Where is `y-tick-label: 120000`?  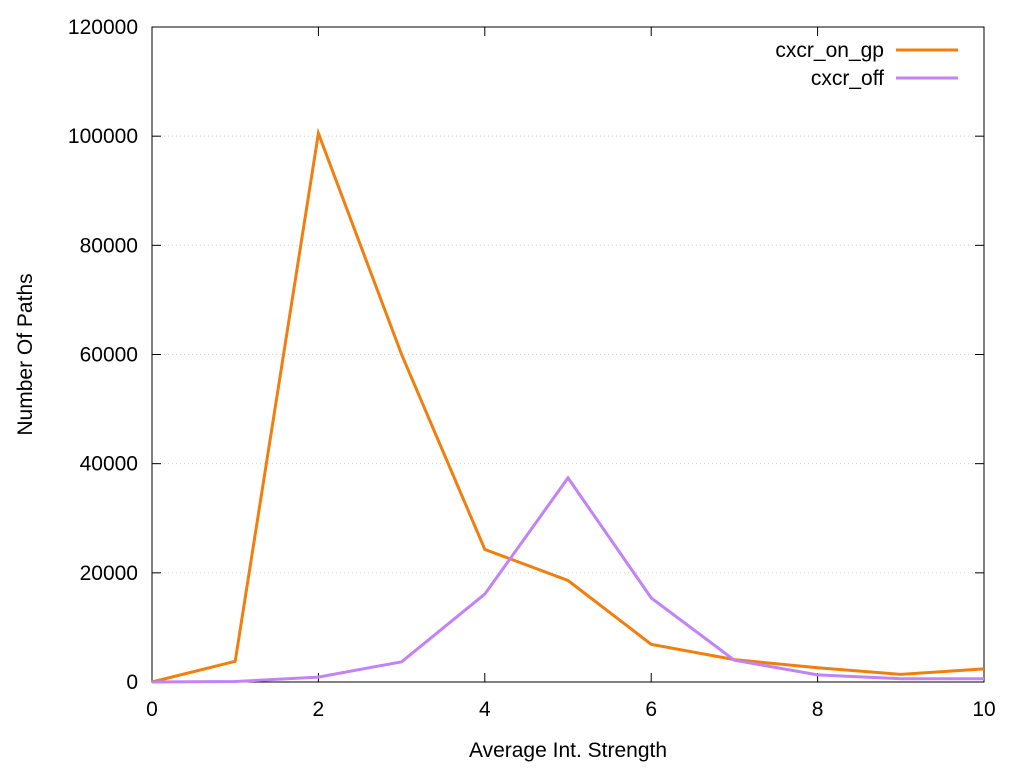
y-tick-label: 120000 is located at coordinates (103, 27).